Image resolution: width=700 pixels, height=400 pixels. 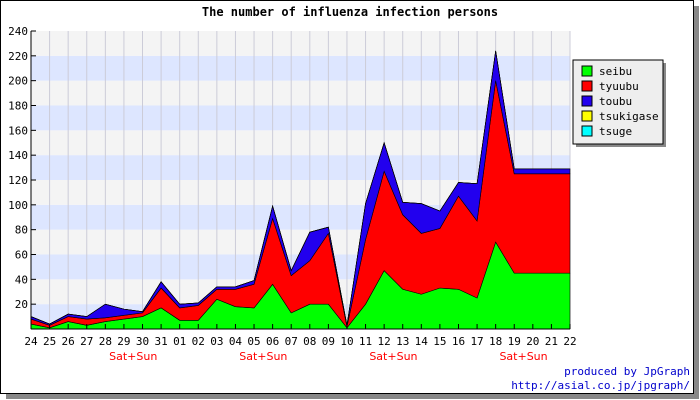 I want to click on x-tick-label: 26, so click(x=68, y=341).